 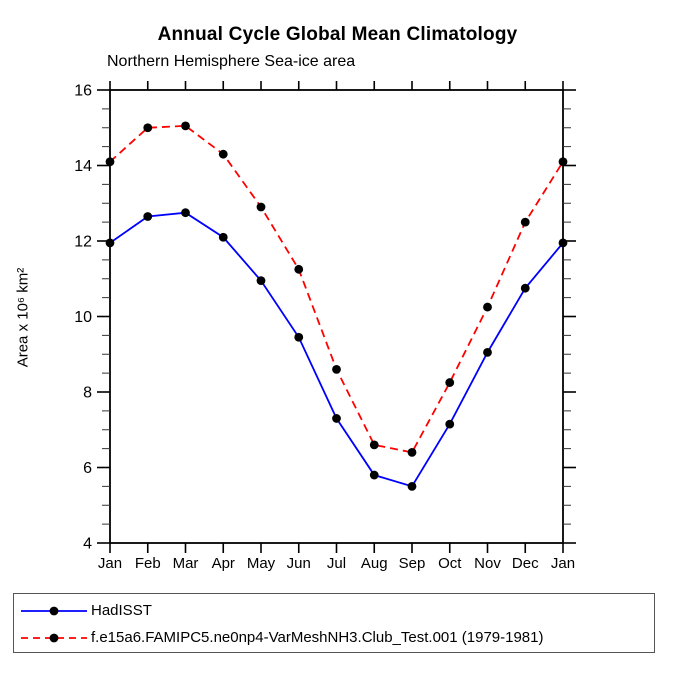 I want to click on x-tick-label: May, so click(x=261, y=563).